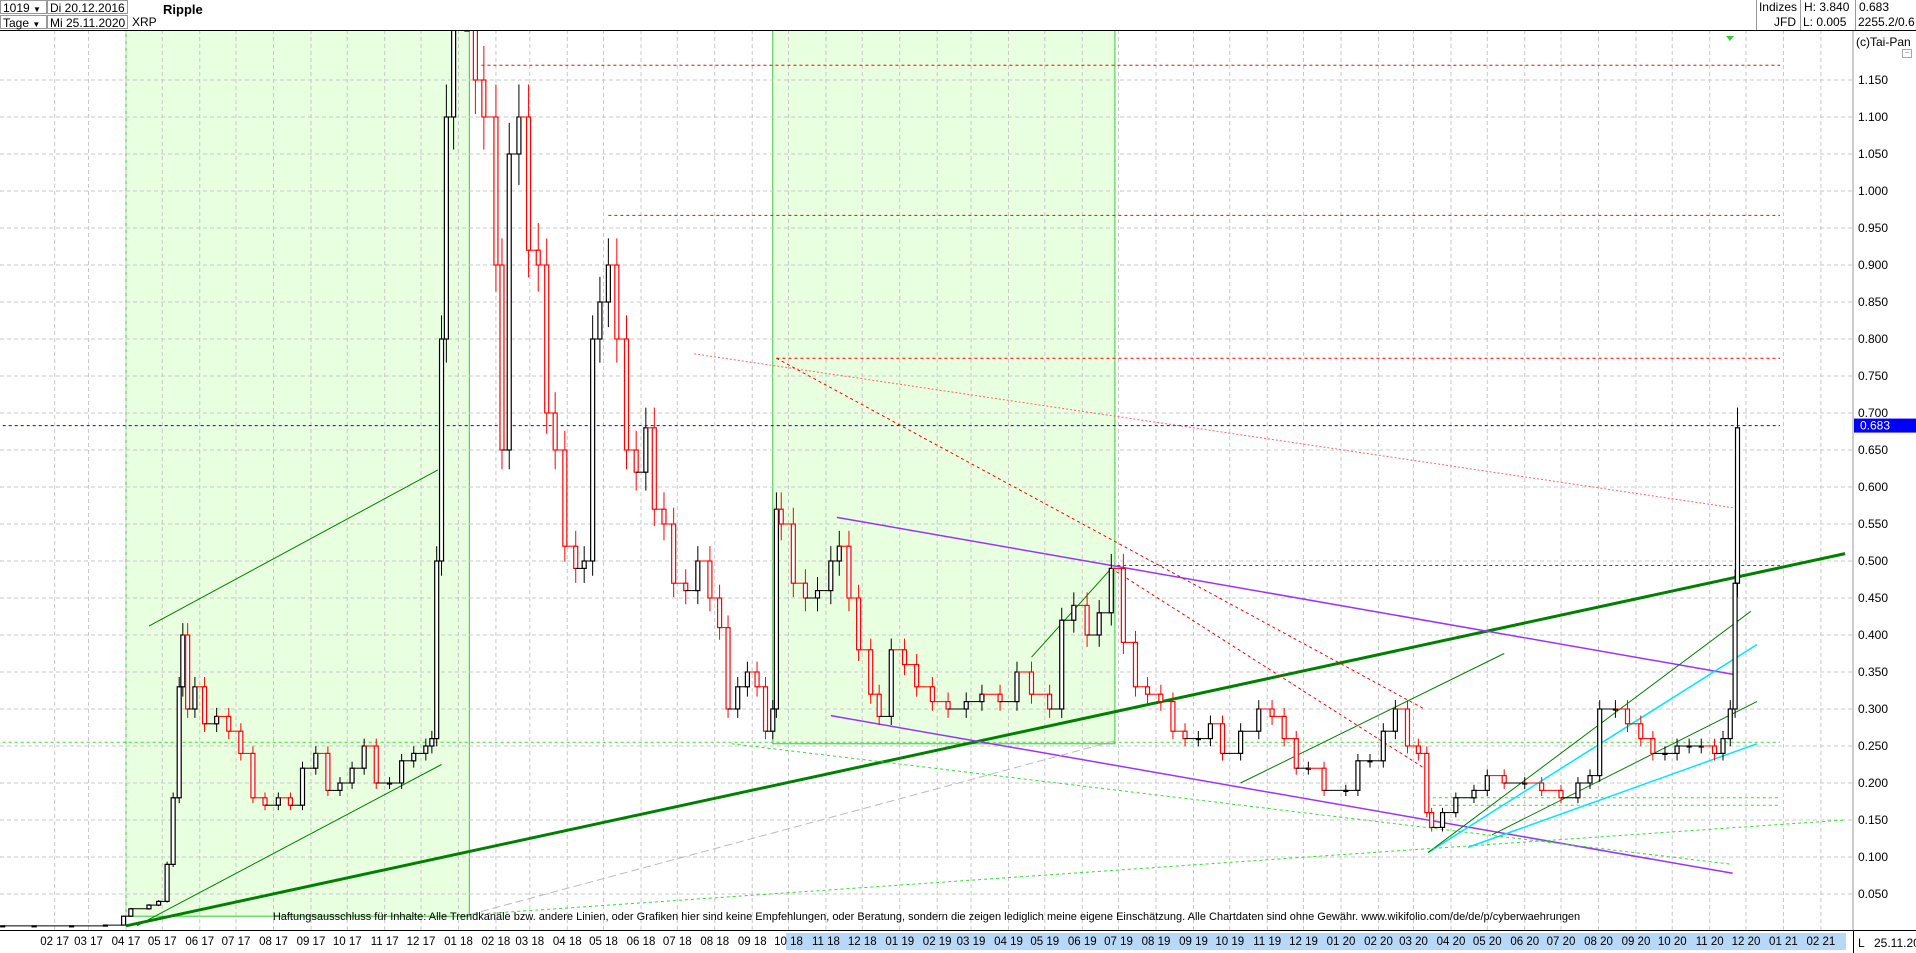 The image size is (1916, 953). What do you see at coordinates (1303, 942) in the screenshot?
I see `x-tick-label: 12 19` at bounding box center [1303, 942].